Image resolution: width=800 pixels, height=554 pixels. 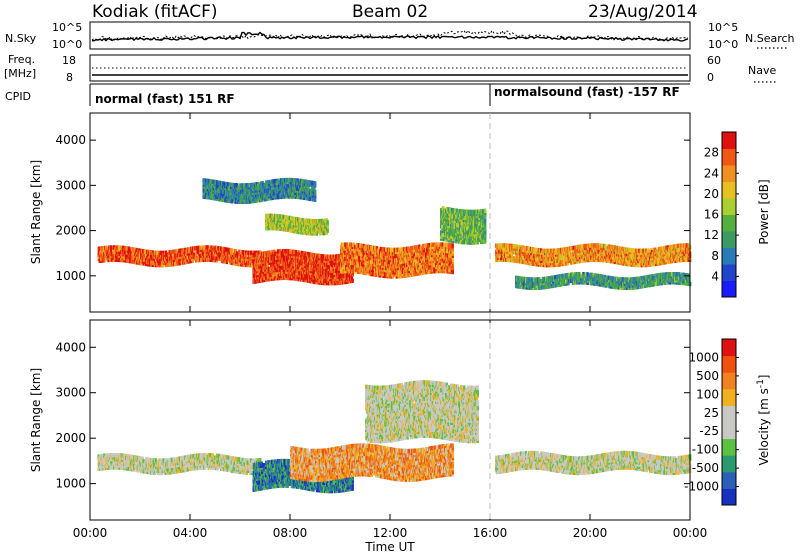 I want to click on nave-tick-top: 60, so click(x=714, y=60).